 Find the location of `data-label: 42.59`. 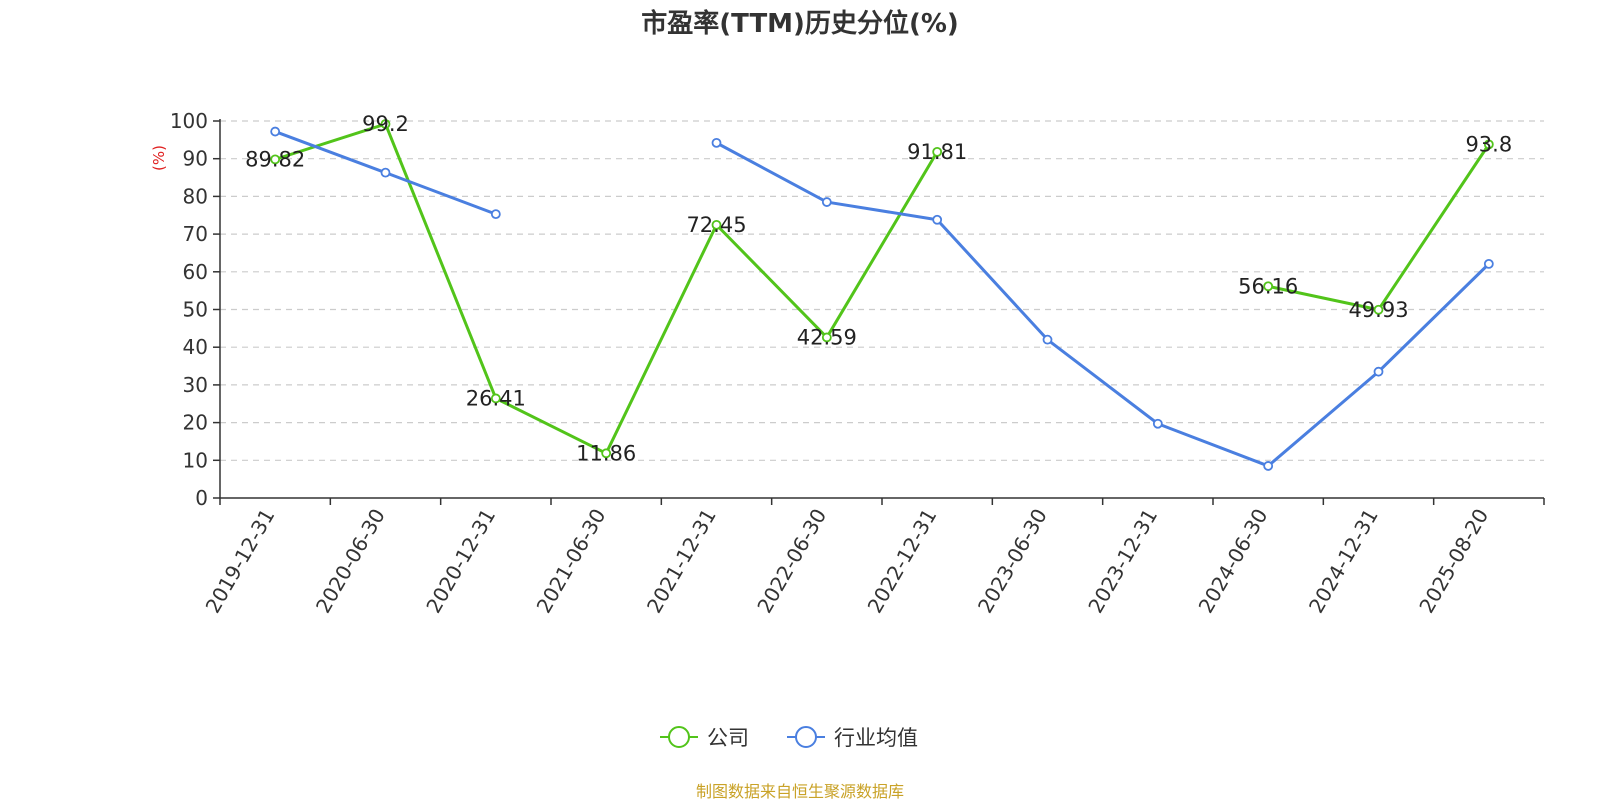

data-label: 42.59 is located at coordinates (827, 337).